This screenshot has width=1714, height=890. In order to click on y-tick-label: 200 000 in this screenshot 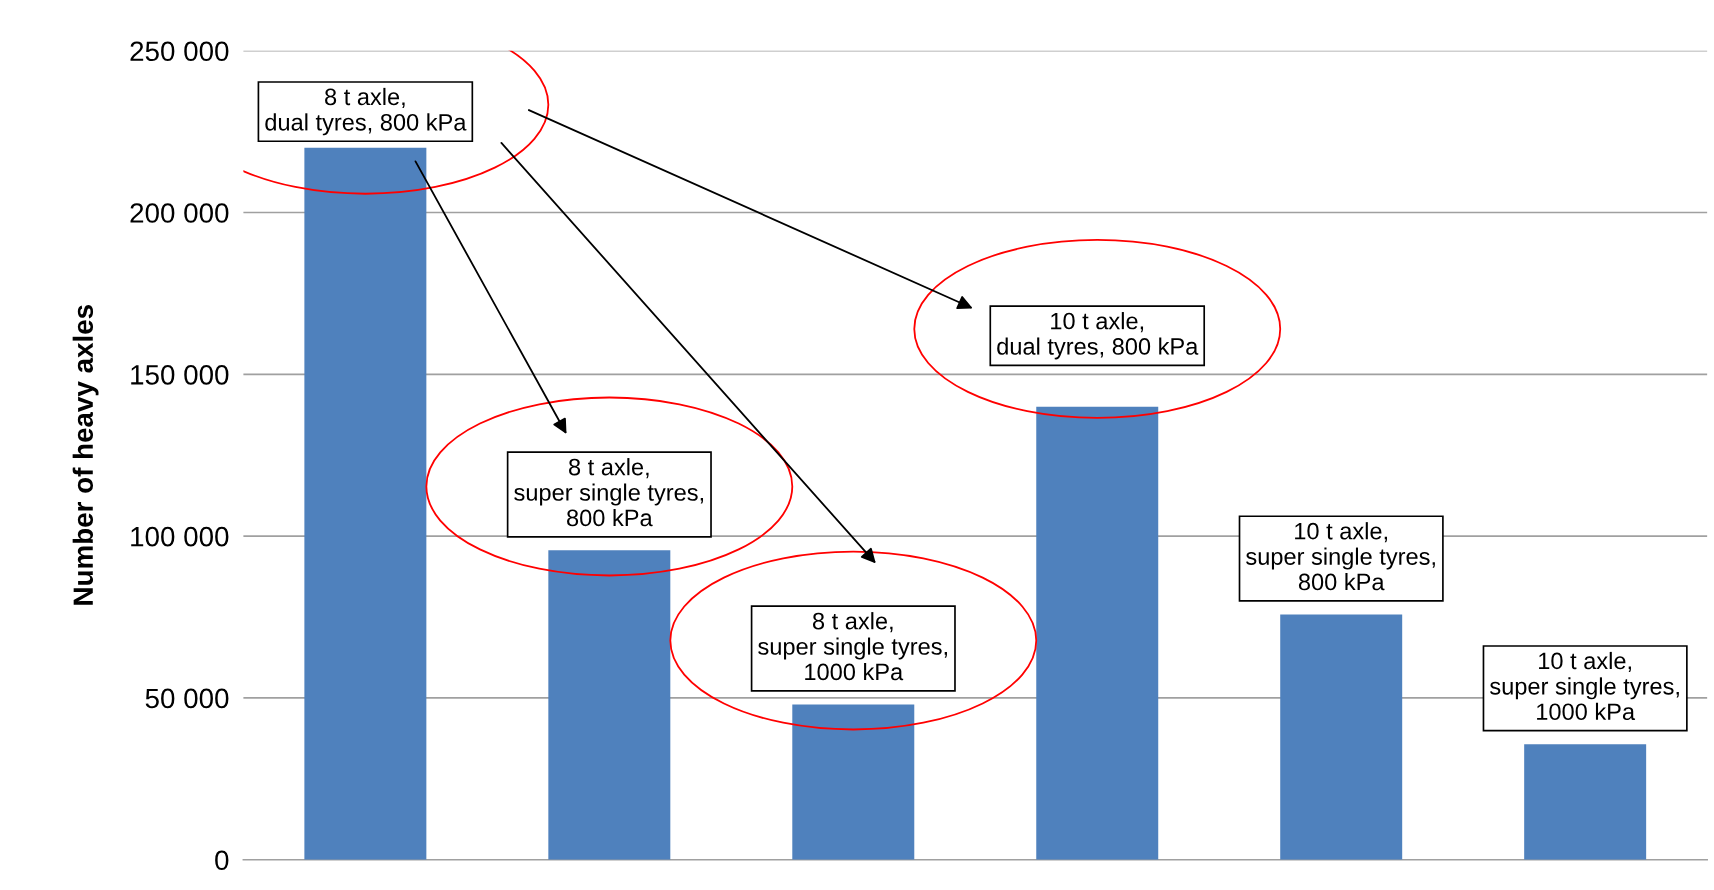, I will do `click(179, 213)`.